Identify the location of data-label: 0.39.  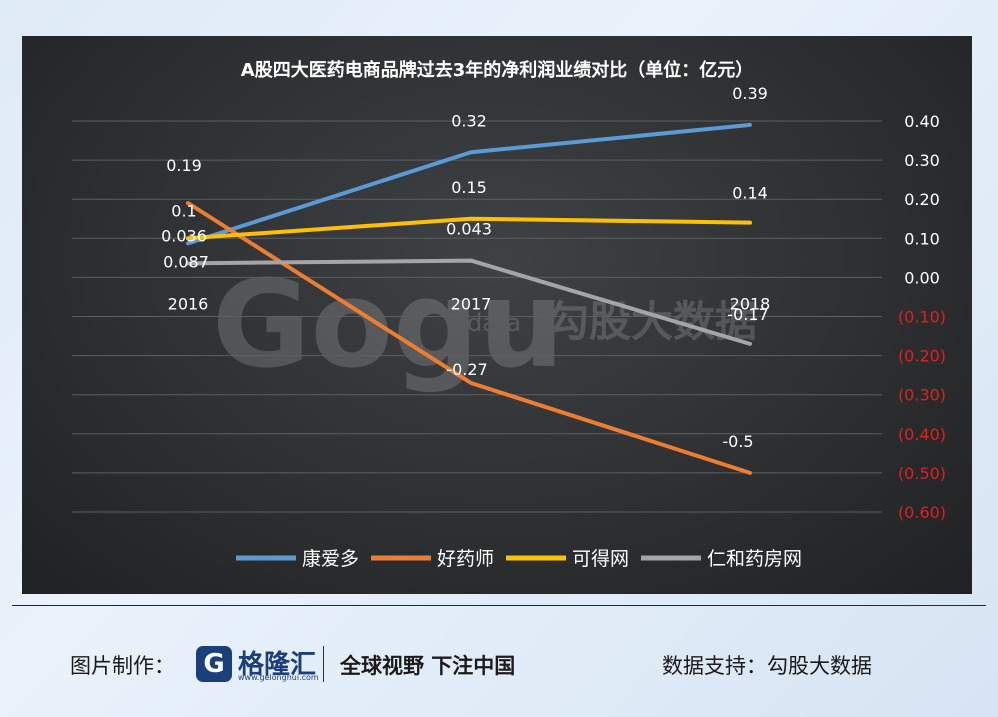
(750, 93).